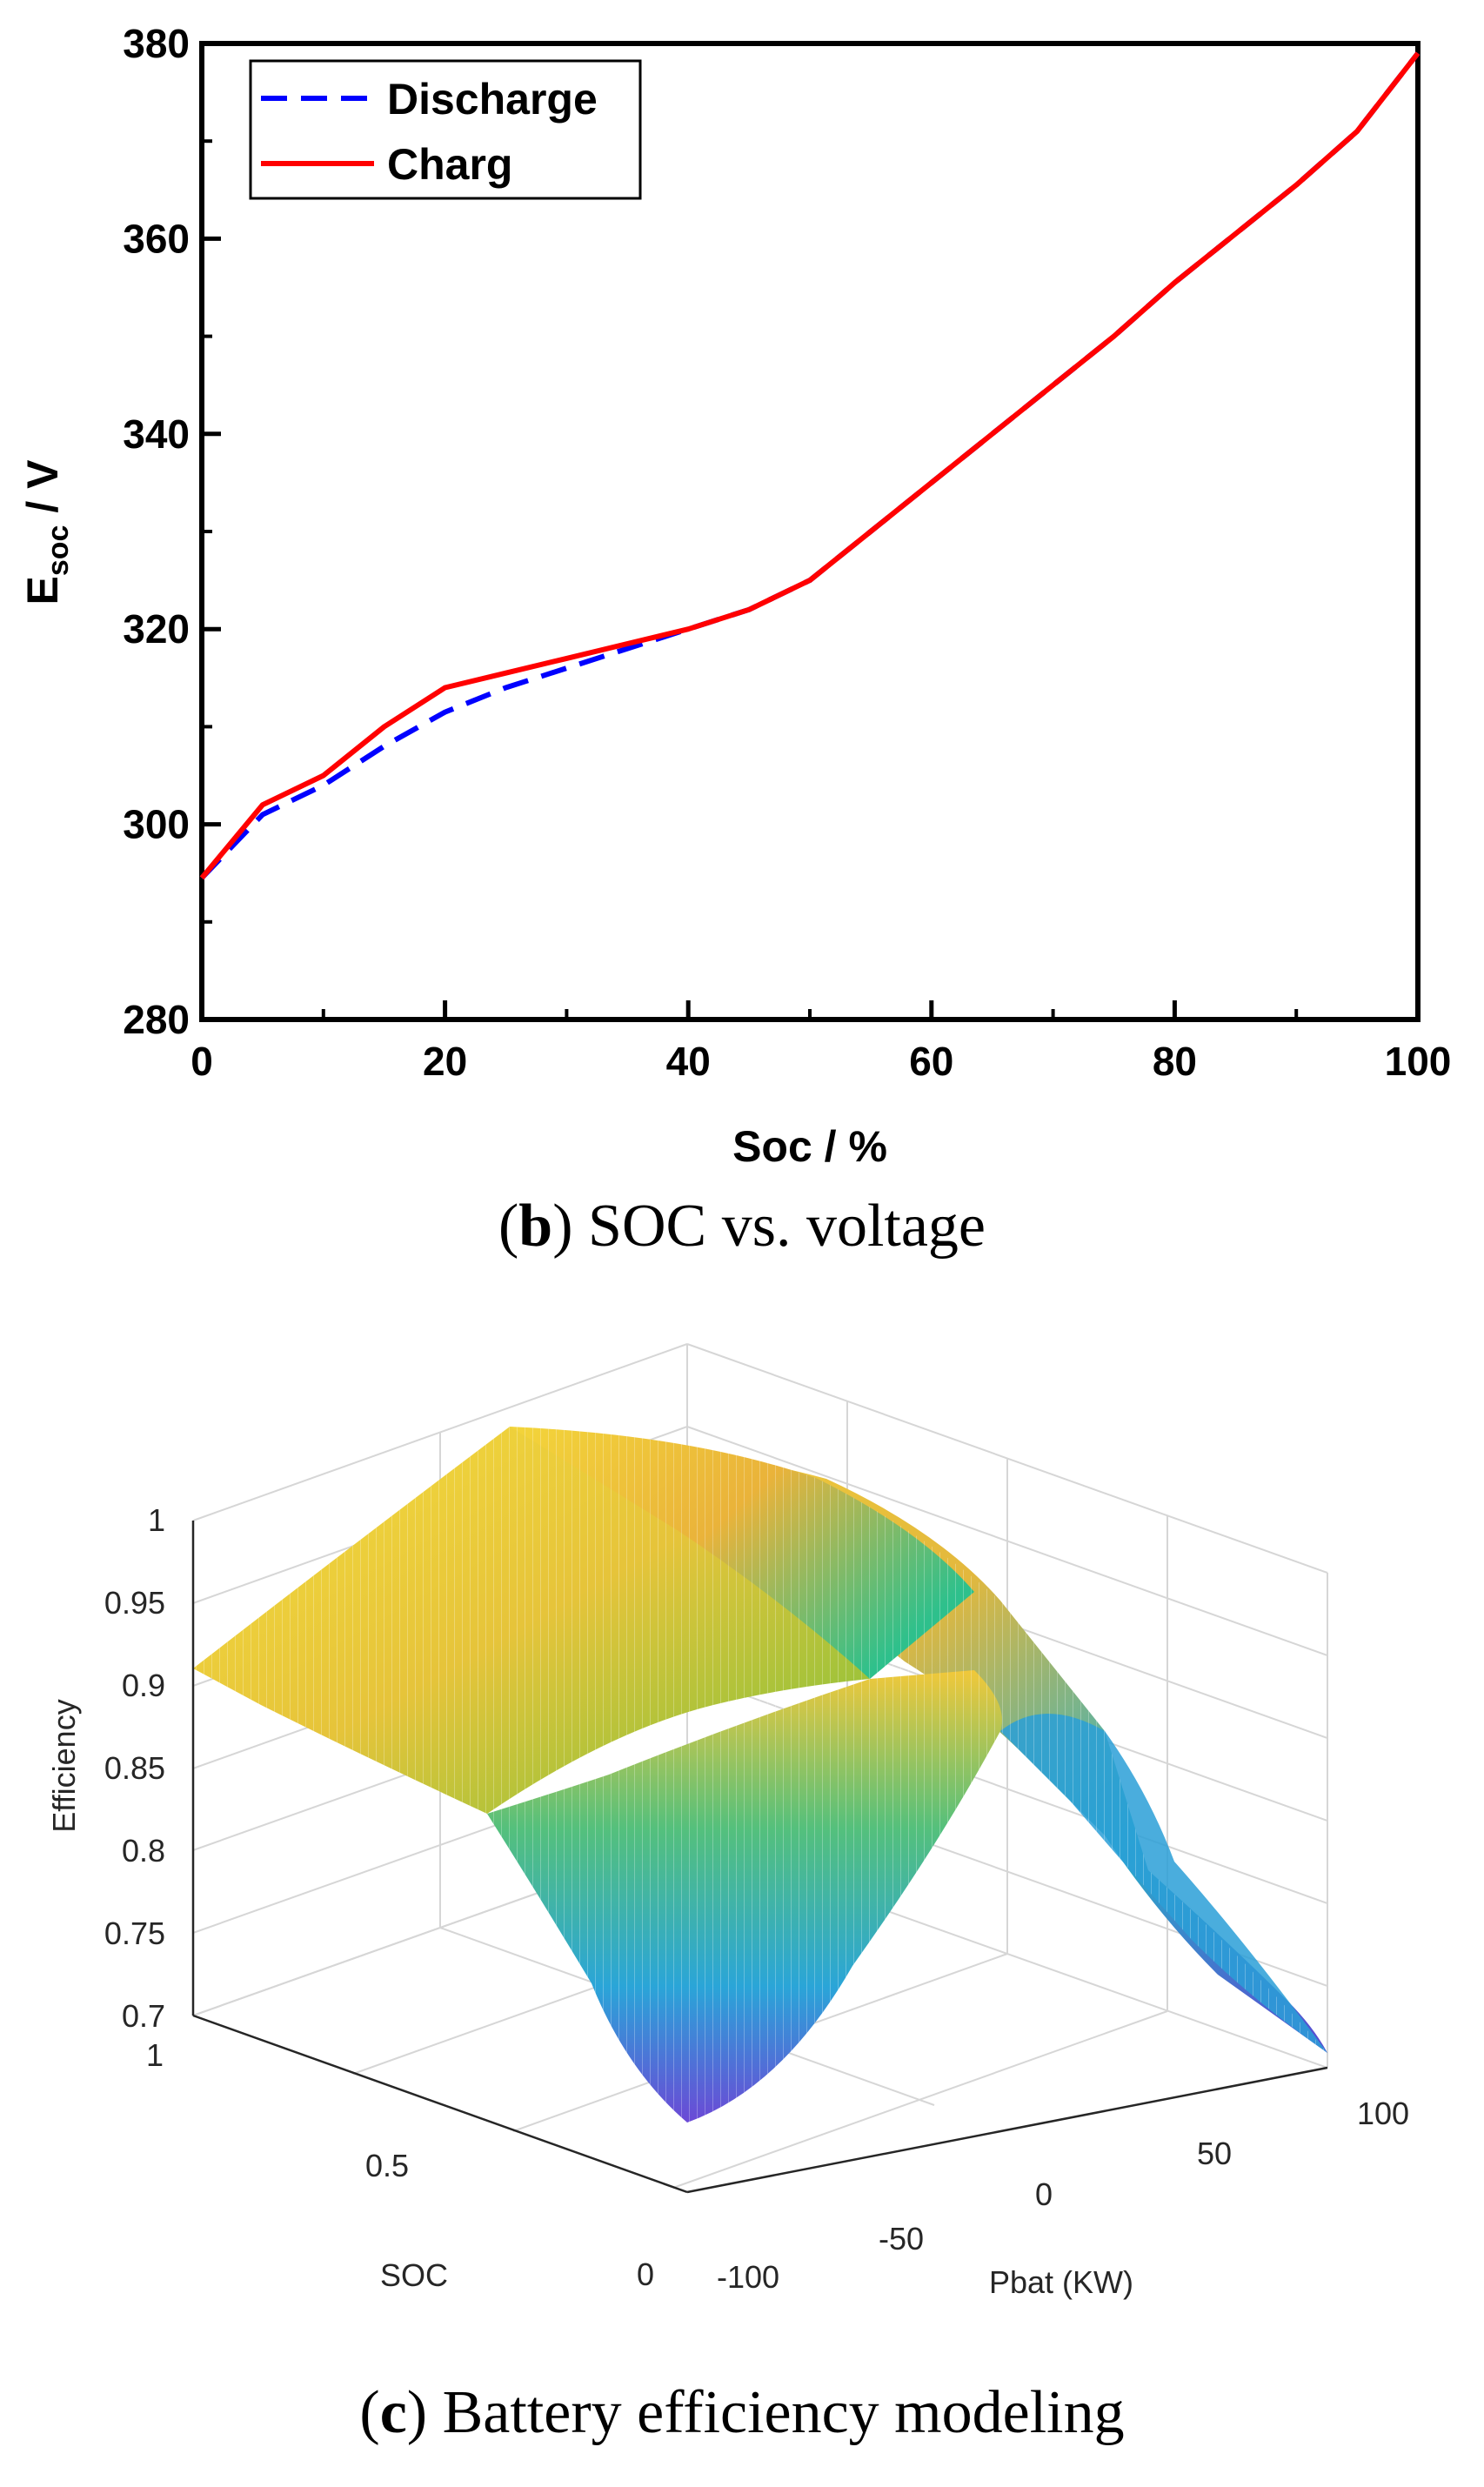 The width and height of the screenshot is (1484, 2487). I want to click on y-tick-label: 320, so click(157, 629).